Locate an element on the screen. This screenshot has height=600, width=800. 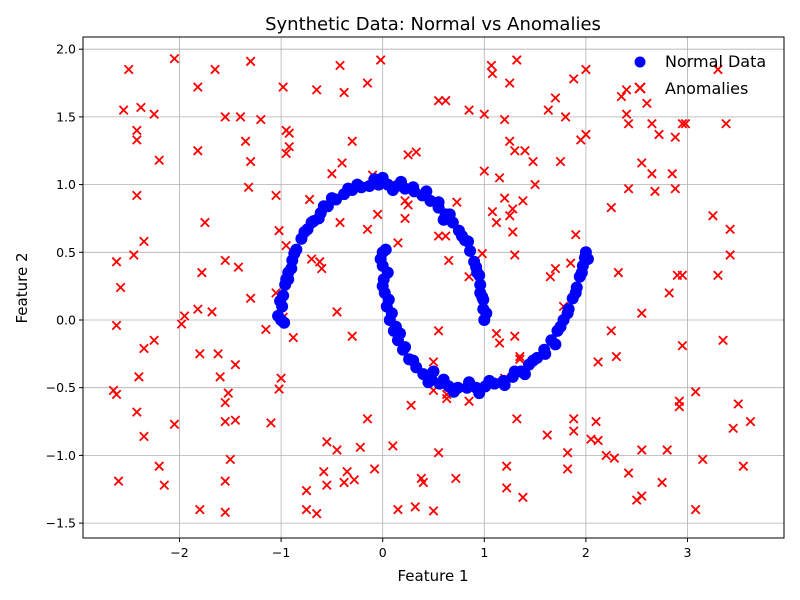
y-tick-label: 1.0 is located at coordinates (66, 184).